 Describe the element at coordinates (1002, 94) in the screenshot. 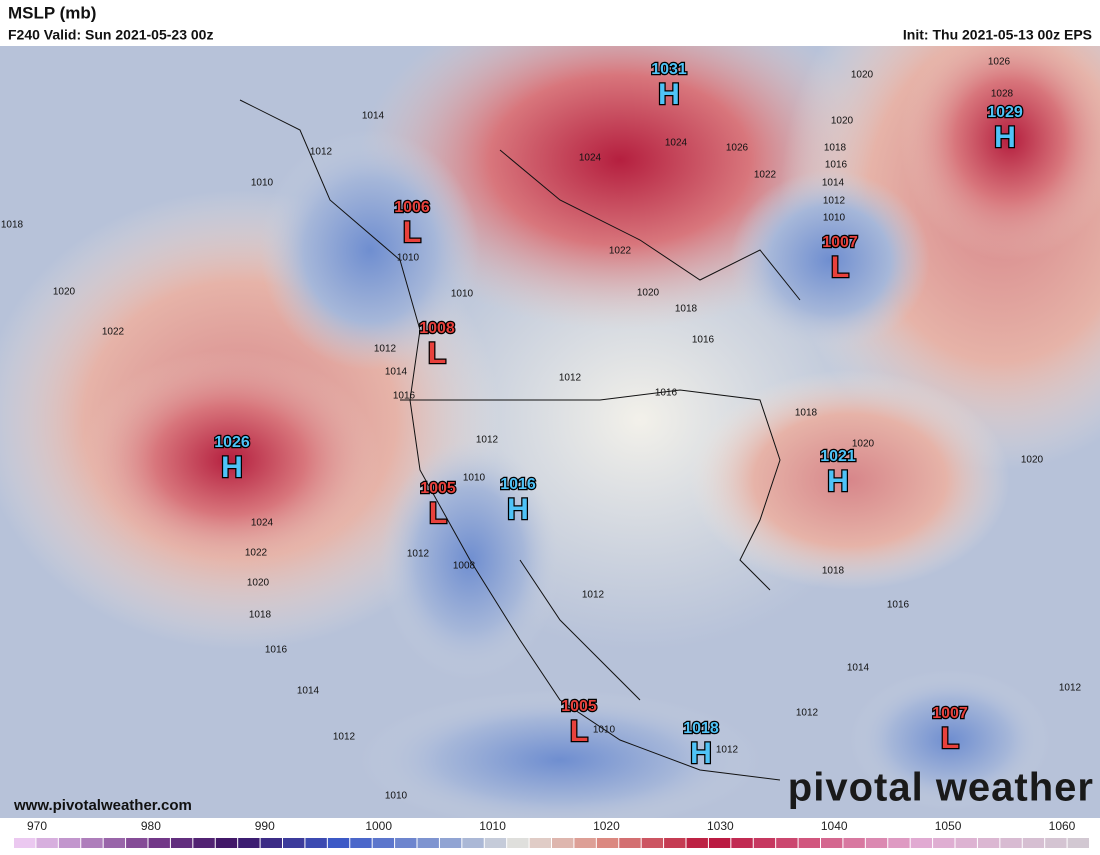

I see `contour-label: 1028` at that location.